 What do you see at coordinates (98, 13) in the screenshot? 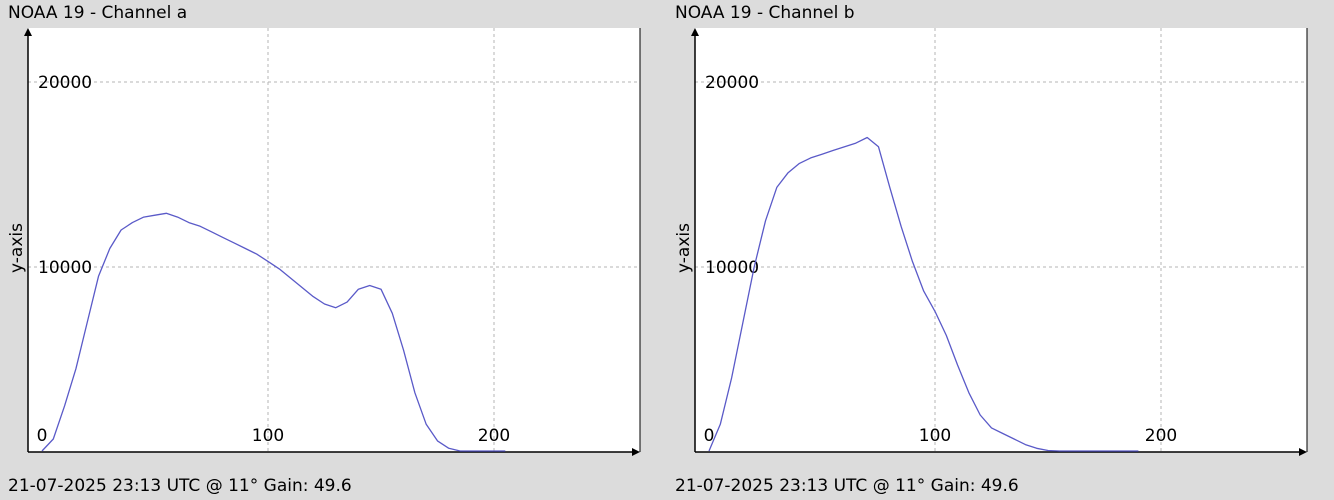
I see `chart-title: NOAA 19 - Channel a` at bounding box center [98, 13].